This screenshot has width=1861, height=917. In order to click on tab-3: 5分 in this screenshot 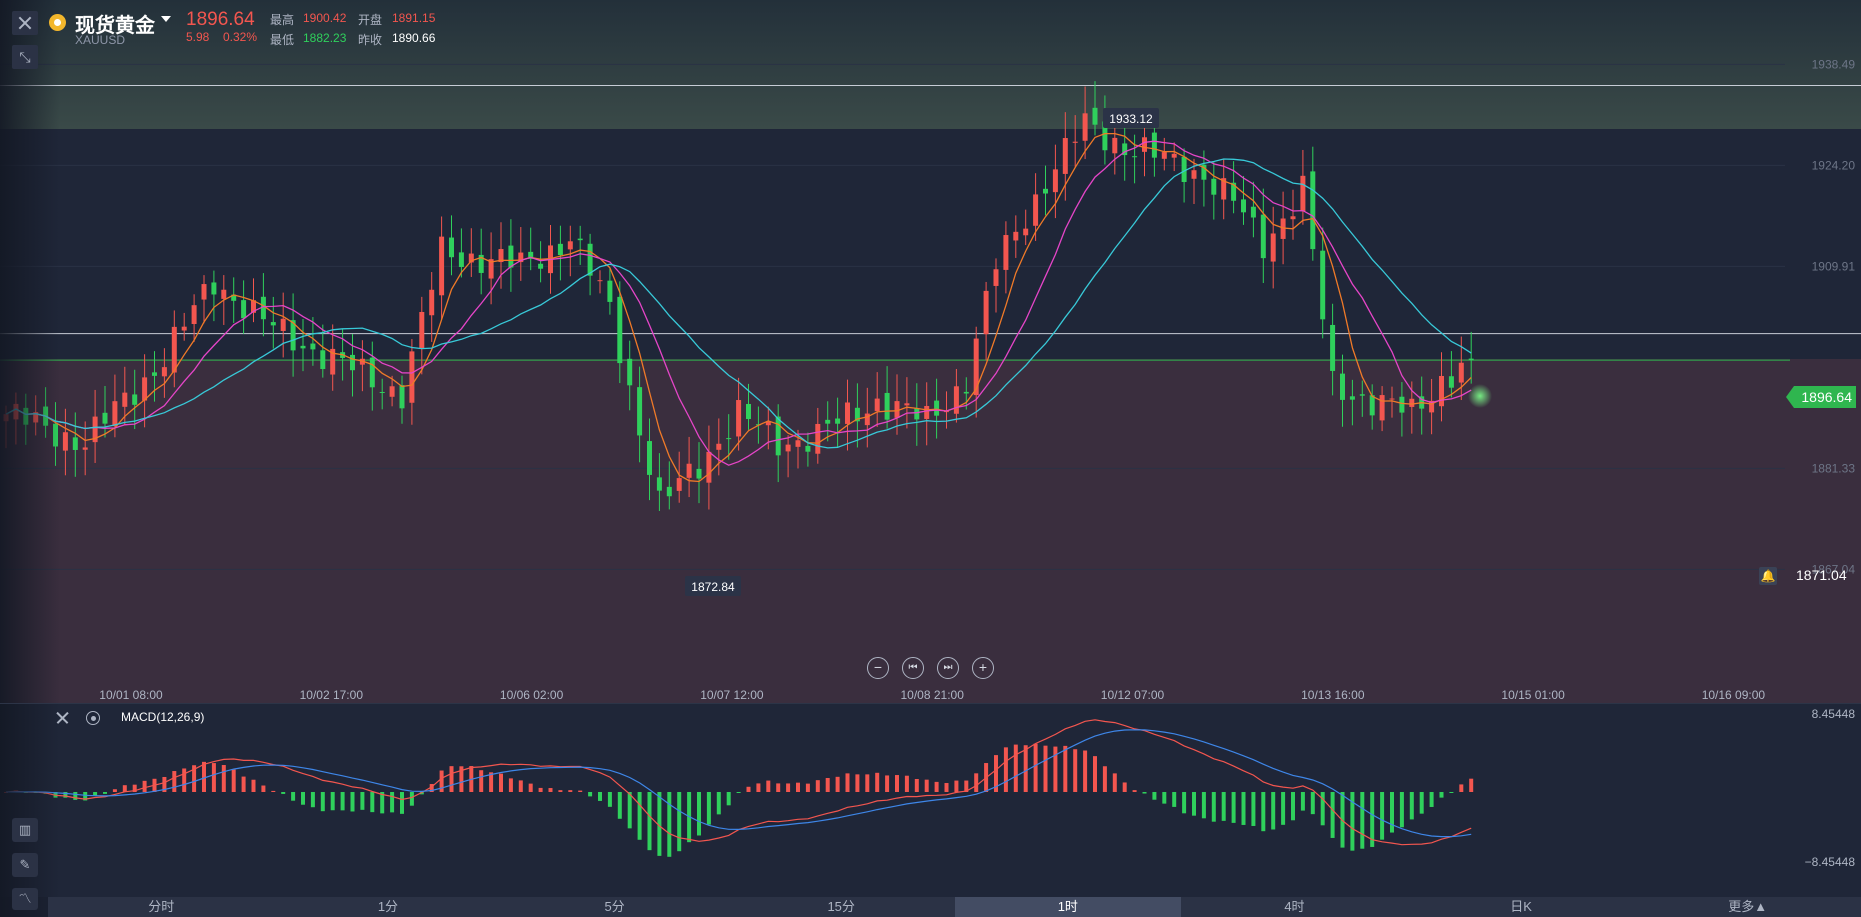, I will do `click(614, 906)`.